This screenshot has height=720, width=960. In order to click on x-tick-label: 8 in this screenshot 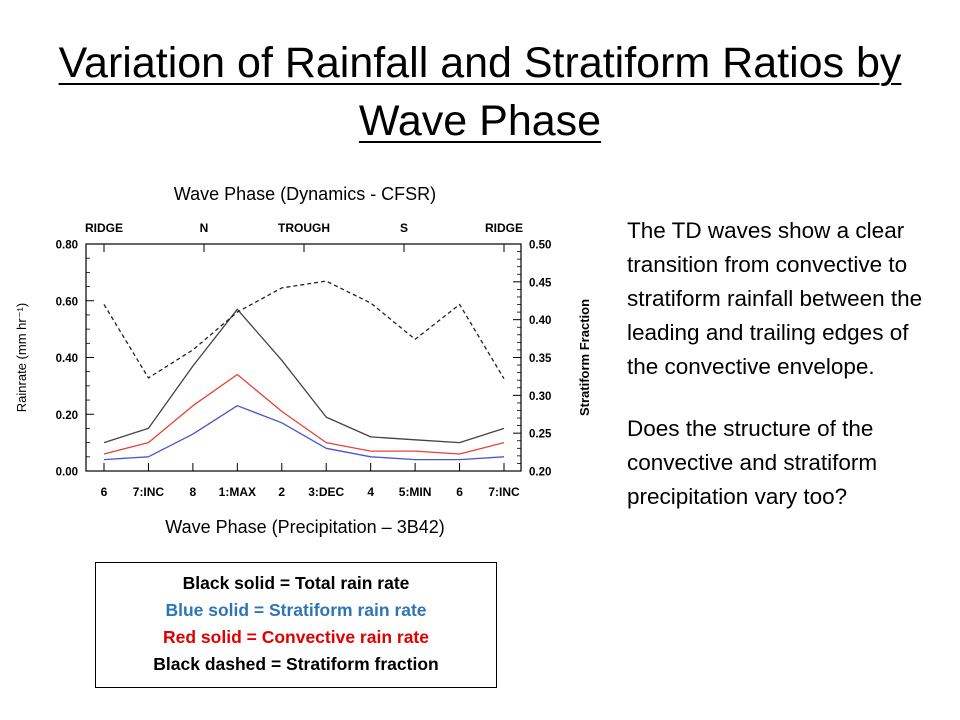, I will do `click(193, 492)`.